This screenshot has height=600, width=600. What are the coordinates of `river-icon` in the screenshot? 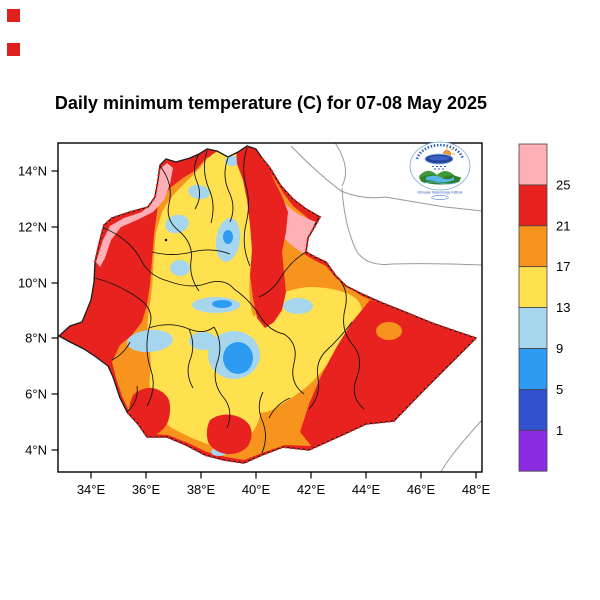 It's located at (440, 179).